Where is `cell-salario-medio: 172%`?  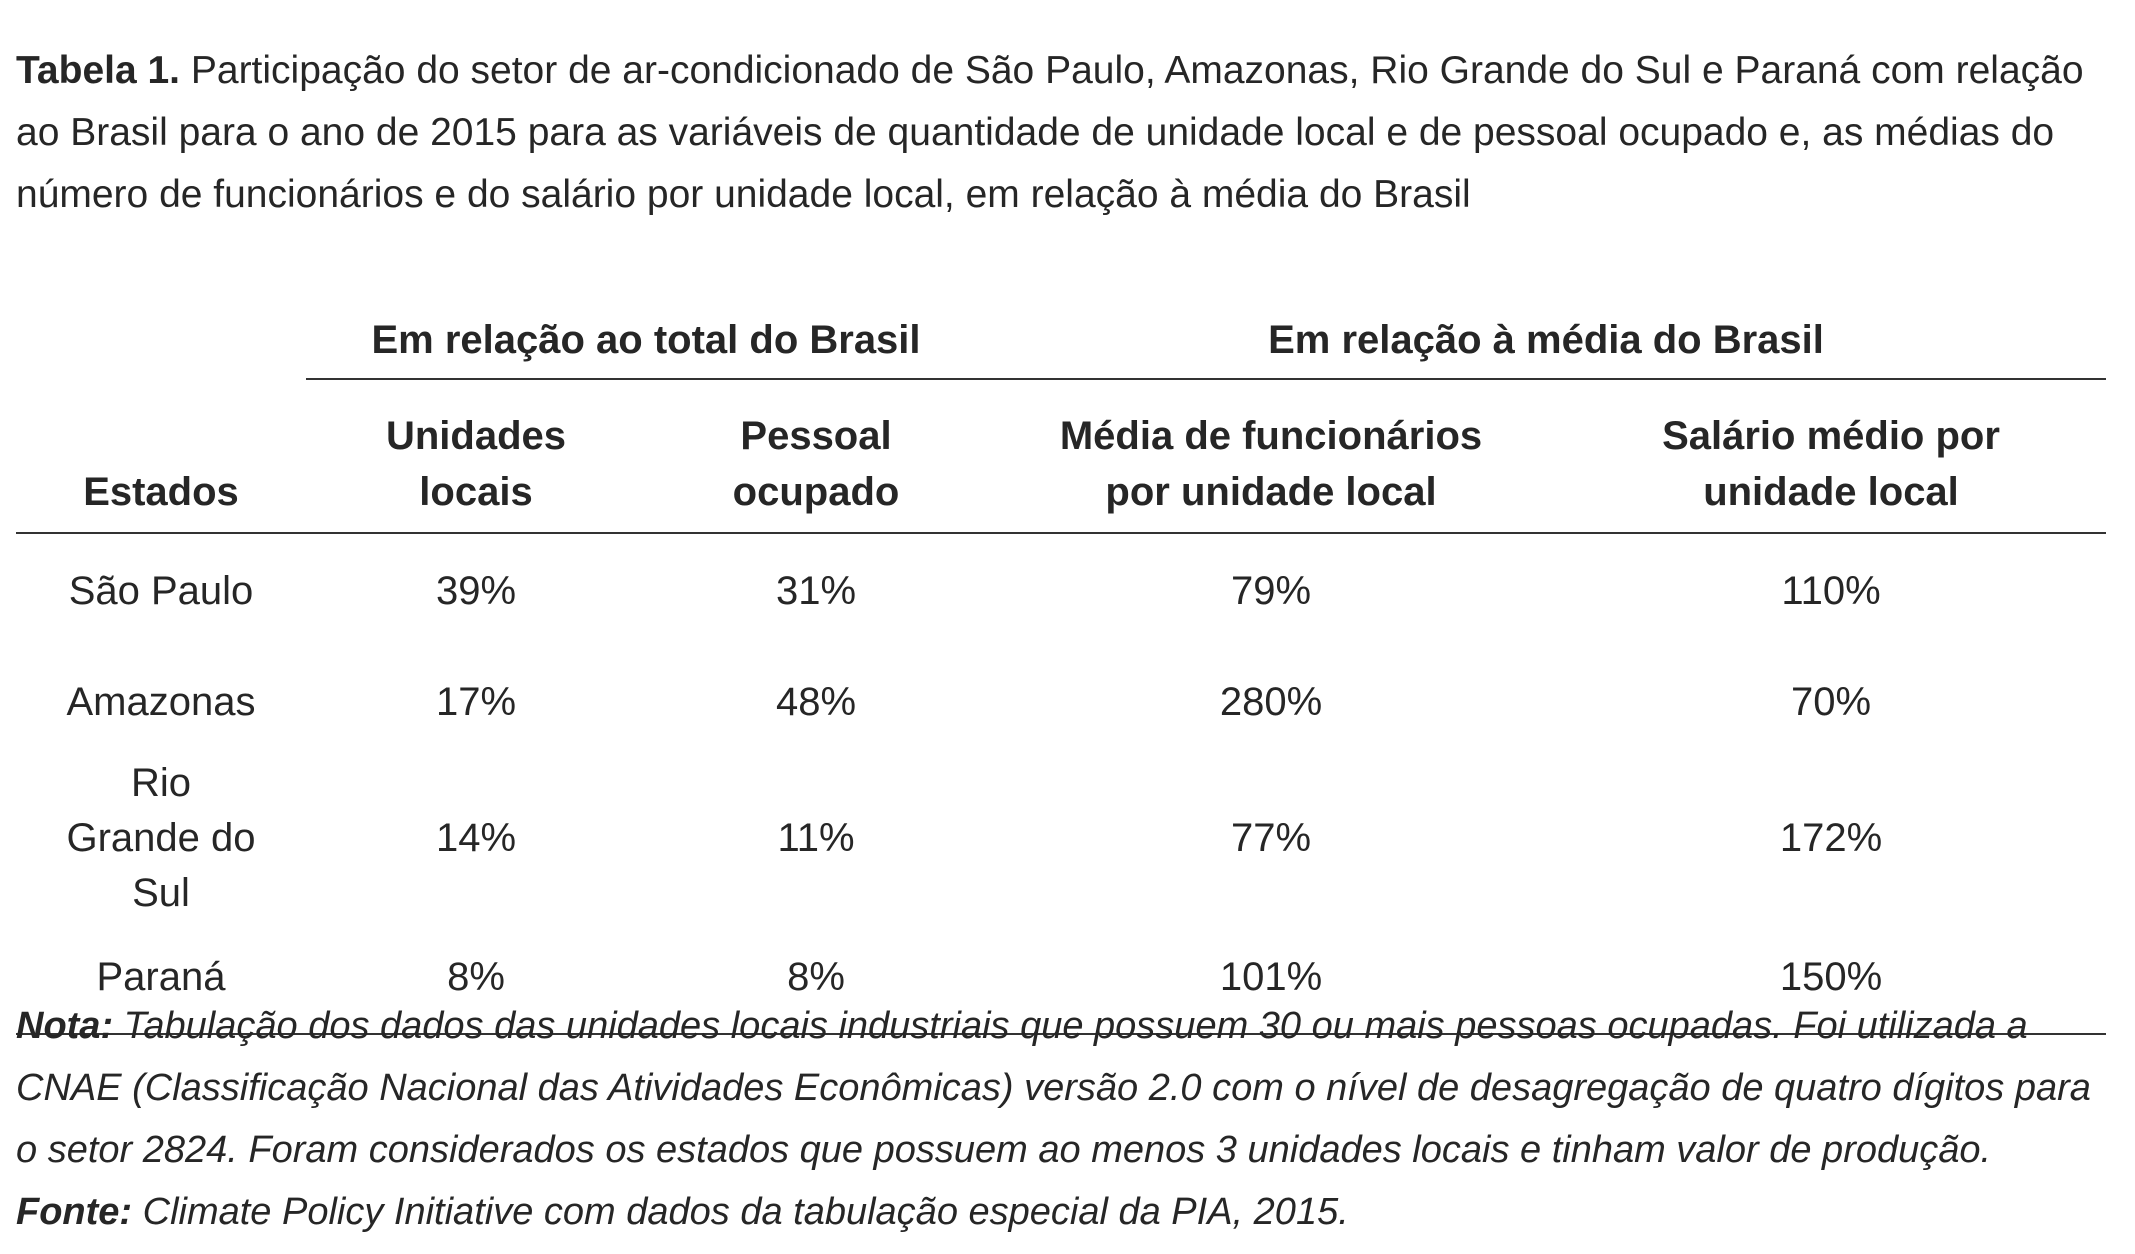
cell-salario-medio: 172% is located at coordinates (1831, 838).